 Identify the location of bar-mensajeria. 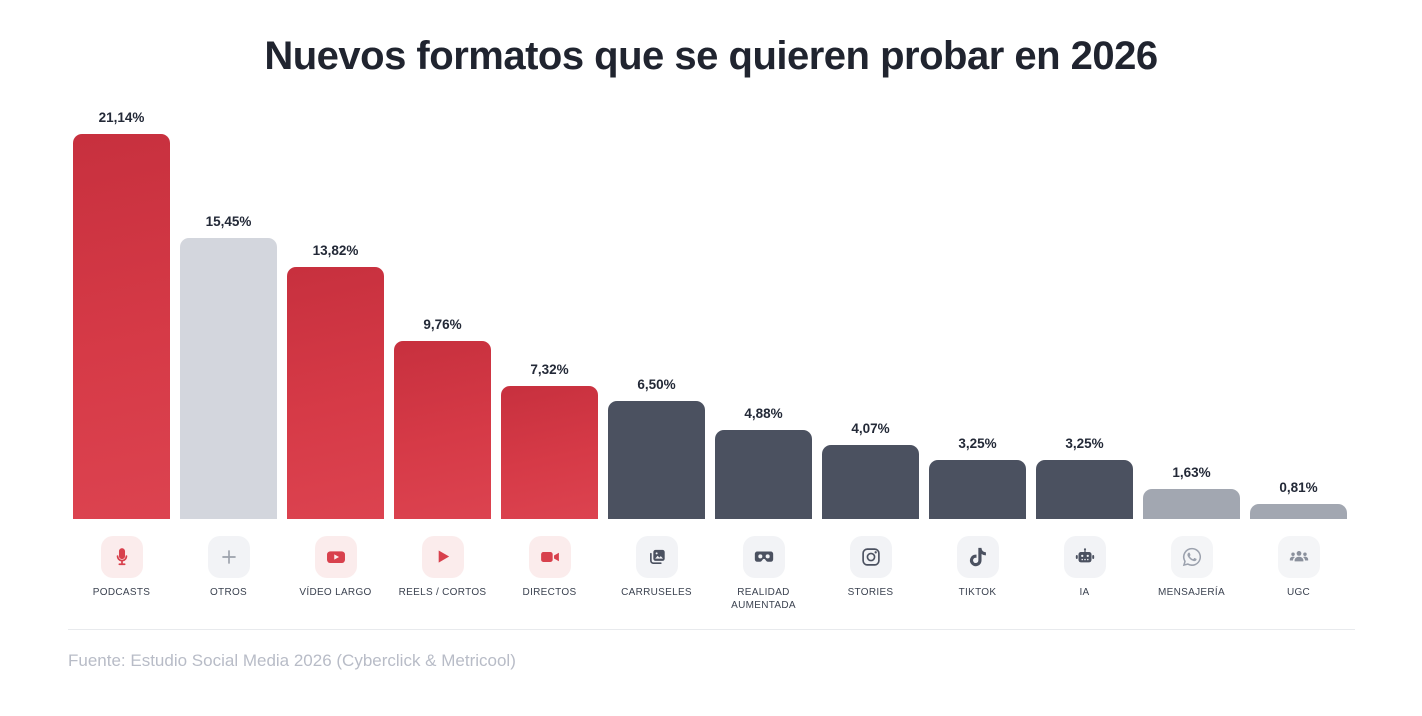
(1191, 504).